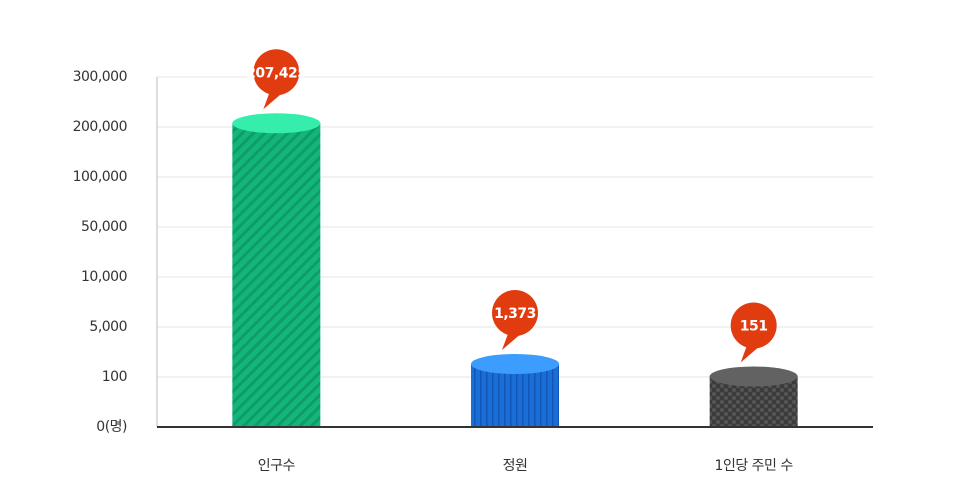 This screenshot has height=504, width=960. Describe the element at coordinates (515, 466) in the screenshot. I see `x-tick-label: 정원` at that location.